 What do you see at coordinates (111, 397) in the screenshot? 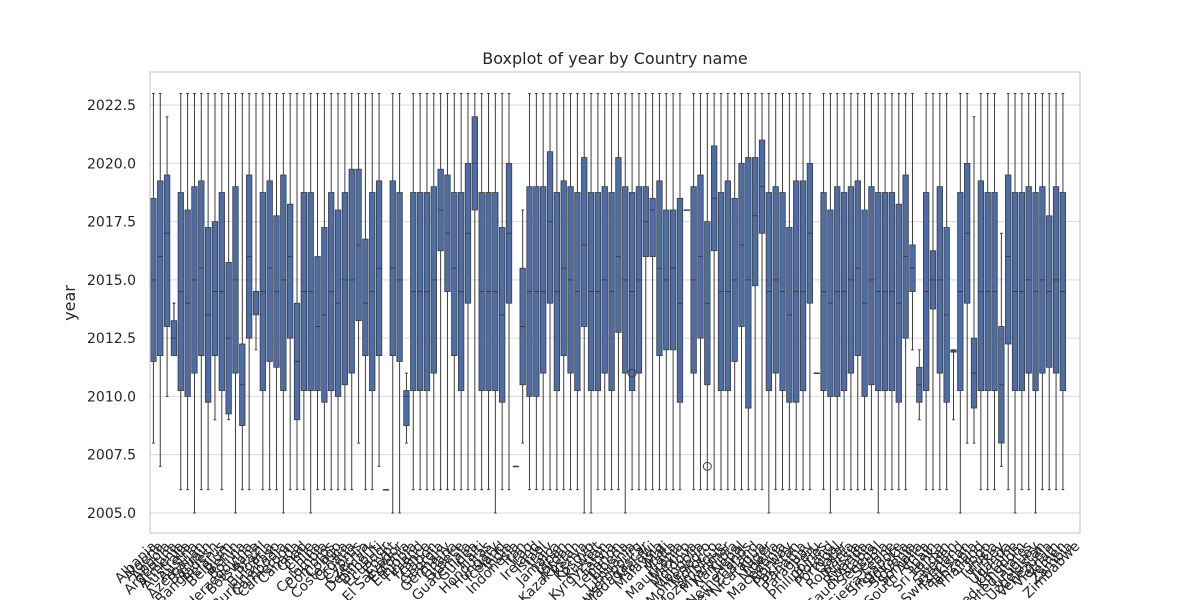
I see `y-tick-label: 2010.0` at bounding box center [111, 397].